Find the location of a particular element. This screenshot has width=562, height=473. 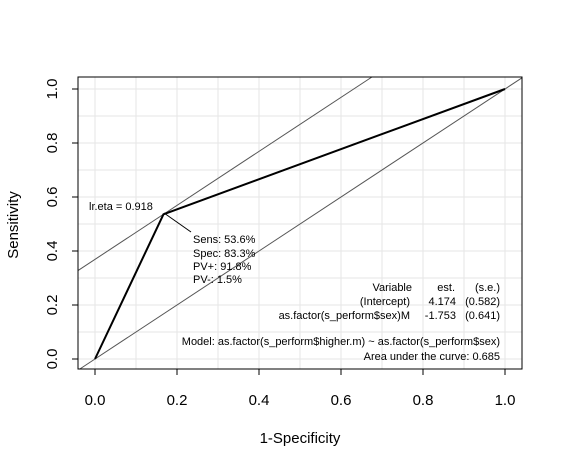

y-tick-label: 0.4 is located at coordinates (52, 251).